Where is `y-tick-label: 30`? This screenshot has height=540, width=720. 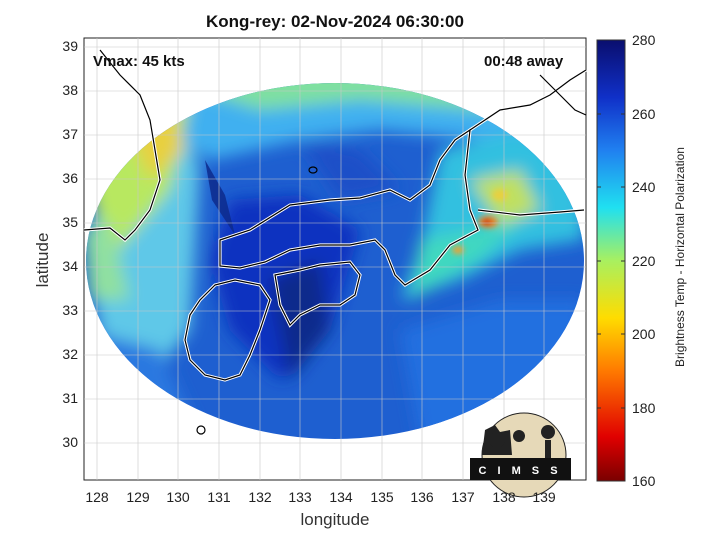
y-tick-label: 30 is located at coordinates (70, 442).